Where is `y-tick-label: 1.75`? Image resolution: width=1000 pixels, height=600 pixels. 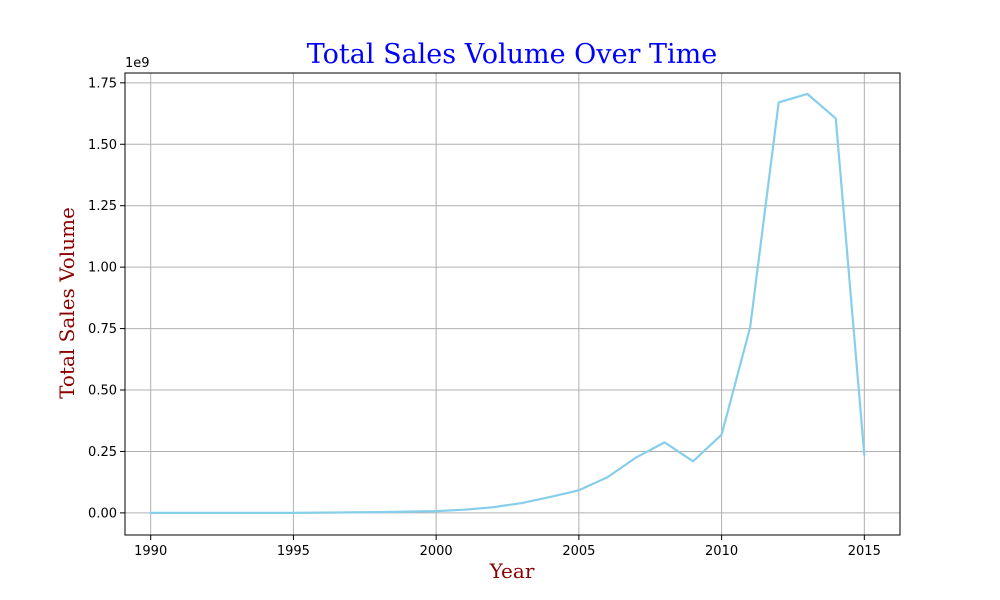
y-tick-label: 1.75 is located at coordinates (102, 83).